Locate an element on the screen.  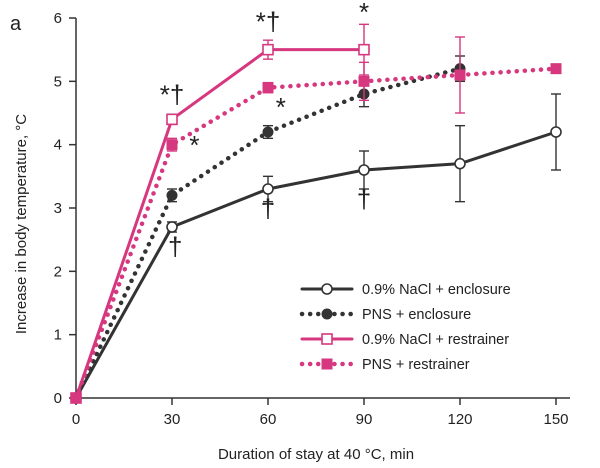
x-tick-label: 60 is located at coordinates (268, 419).